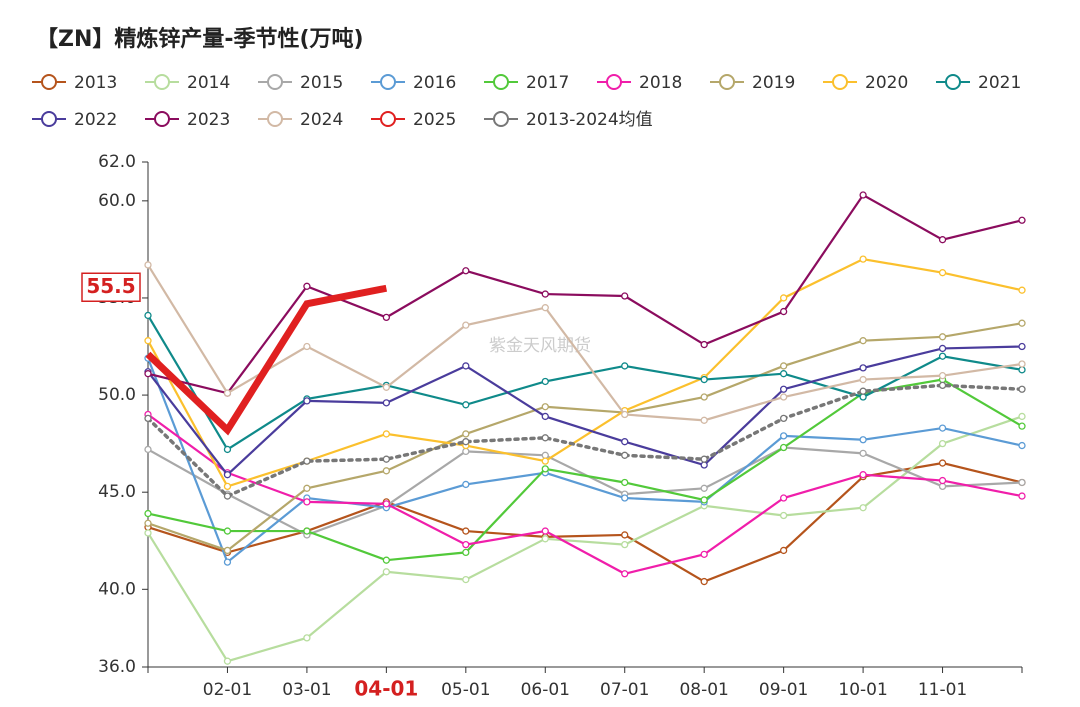  I want to click on x-tick-label: 02-01, so click(227, 690).